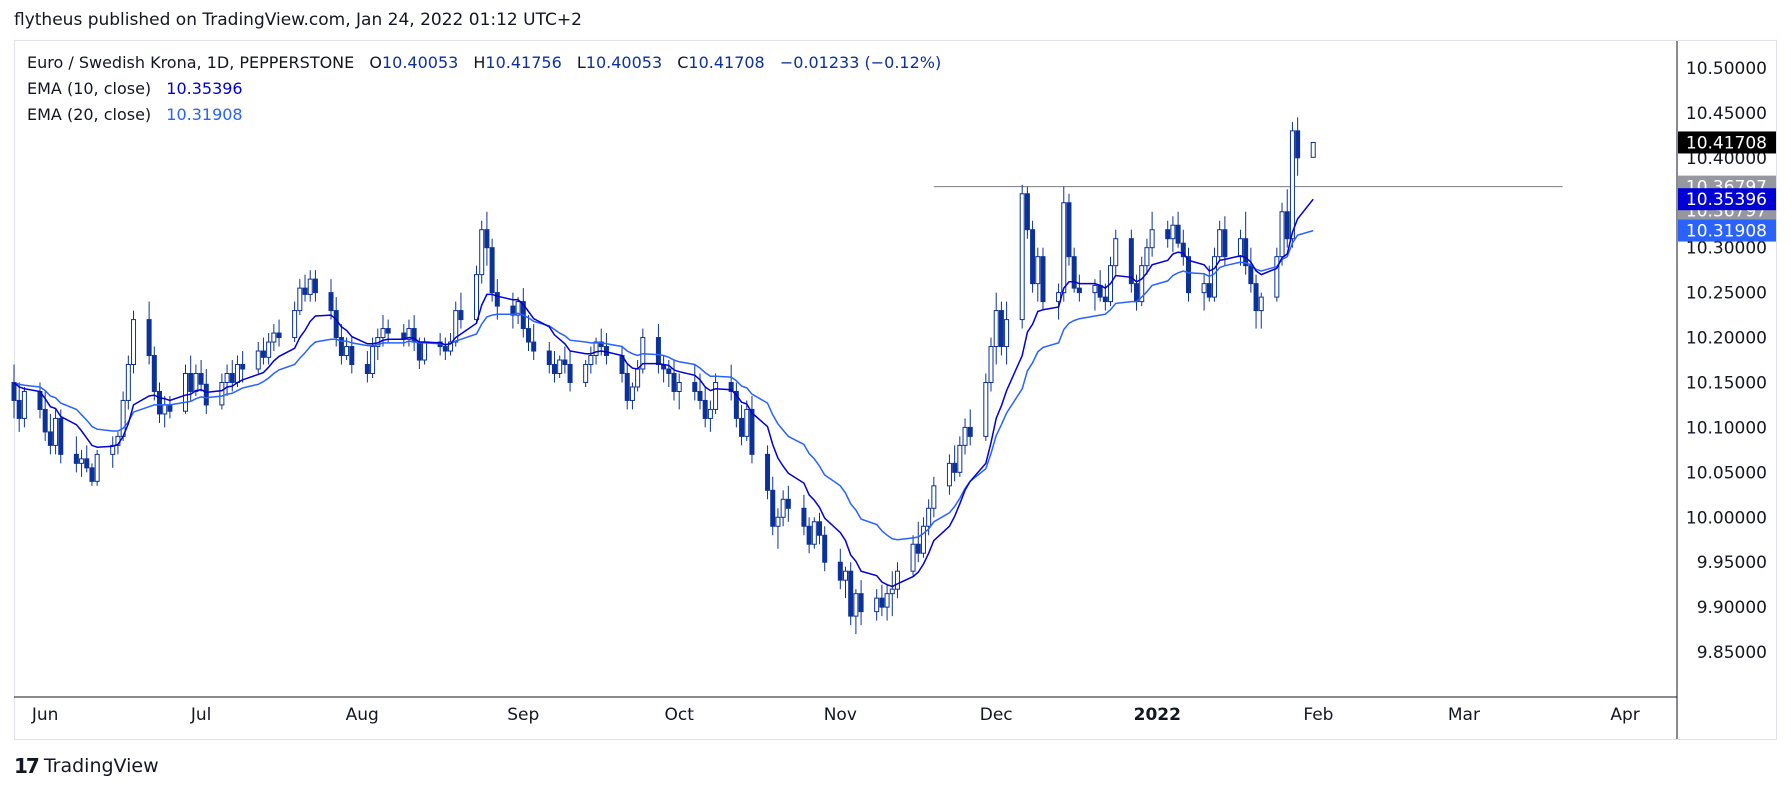 This screenshot has width=1791, height=793. What do you see at coordinates (135, 88) in the screenshot?
I see `legend-ema10-row: EMA (10, close) 10.35396` at bounding box center [135, 88].